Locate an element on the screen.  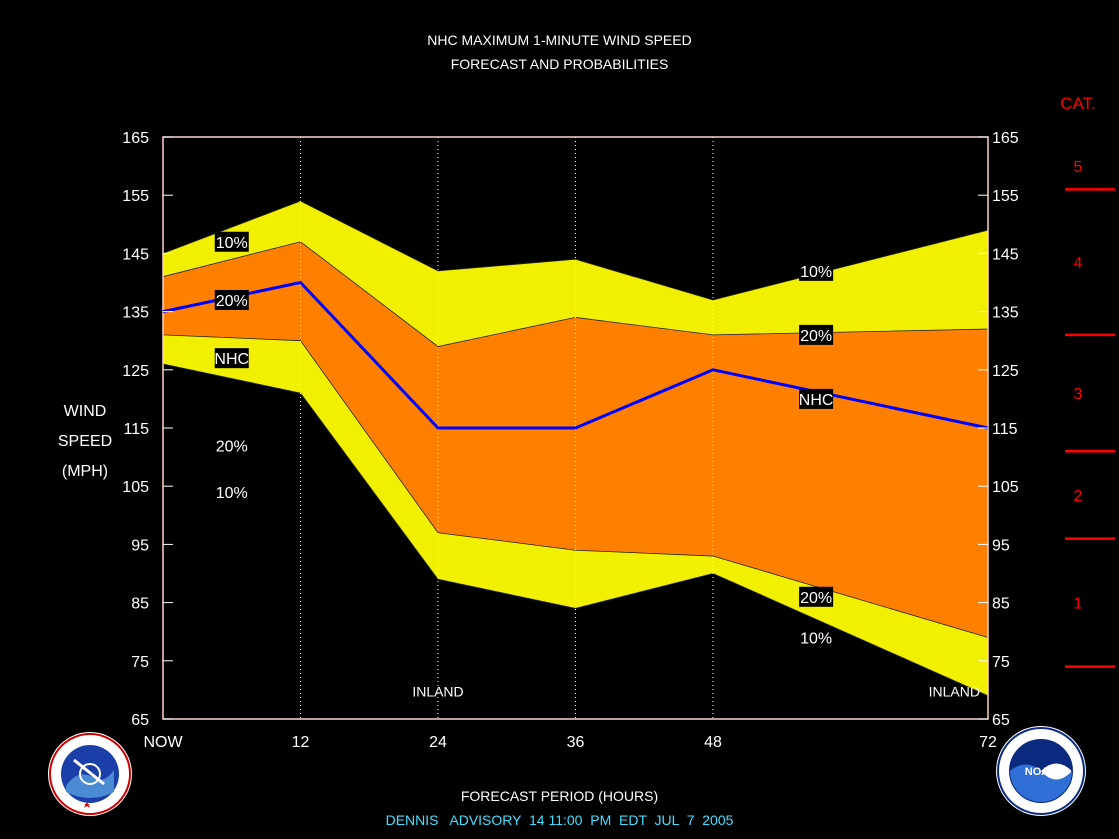
band-edge-10pct-upper is located at coordinates (575, 250).